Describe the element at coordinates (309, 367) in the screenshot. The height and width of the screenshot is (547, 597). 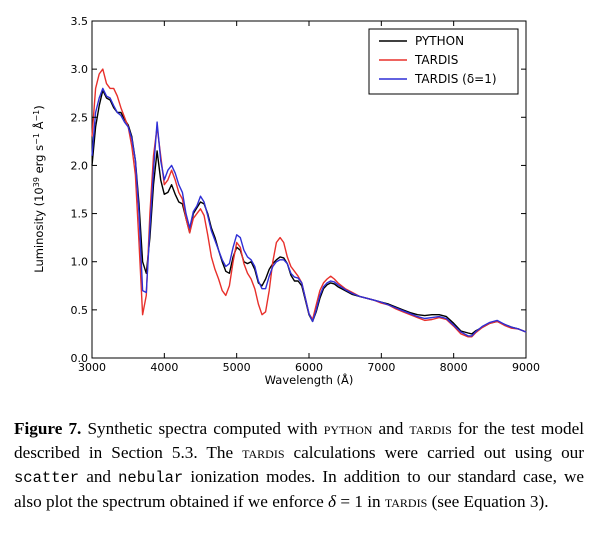
I see `x-tick-label: 6000` at that location.